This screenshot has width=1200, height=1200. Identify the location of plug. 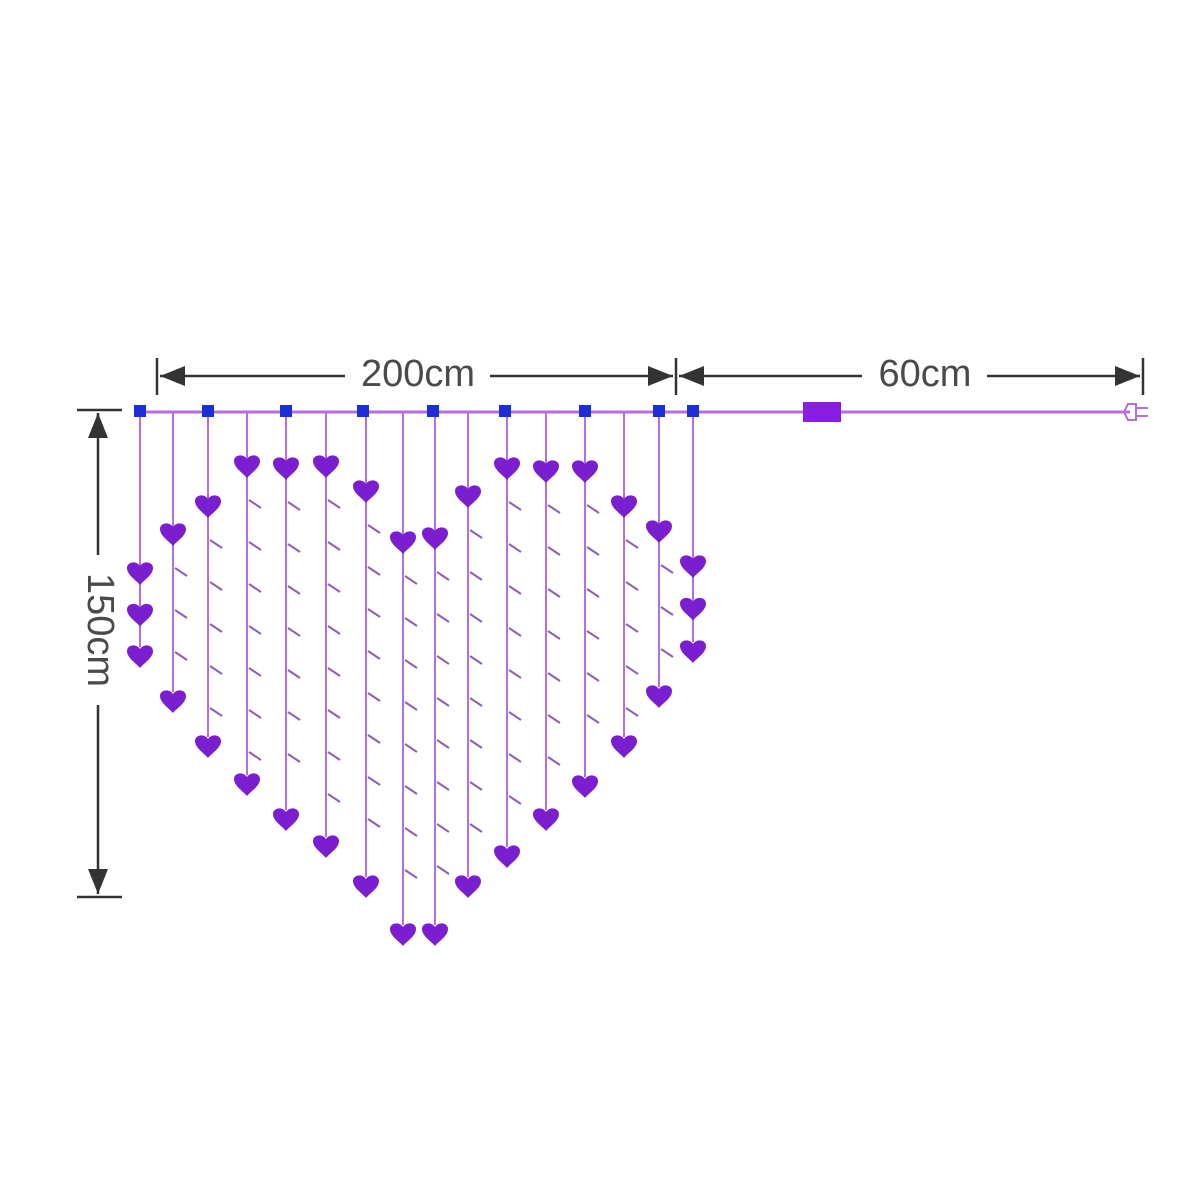
(1135, 412).